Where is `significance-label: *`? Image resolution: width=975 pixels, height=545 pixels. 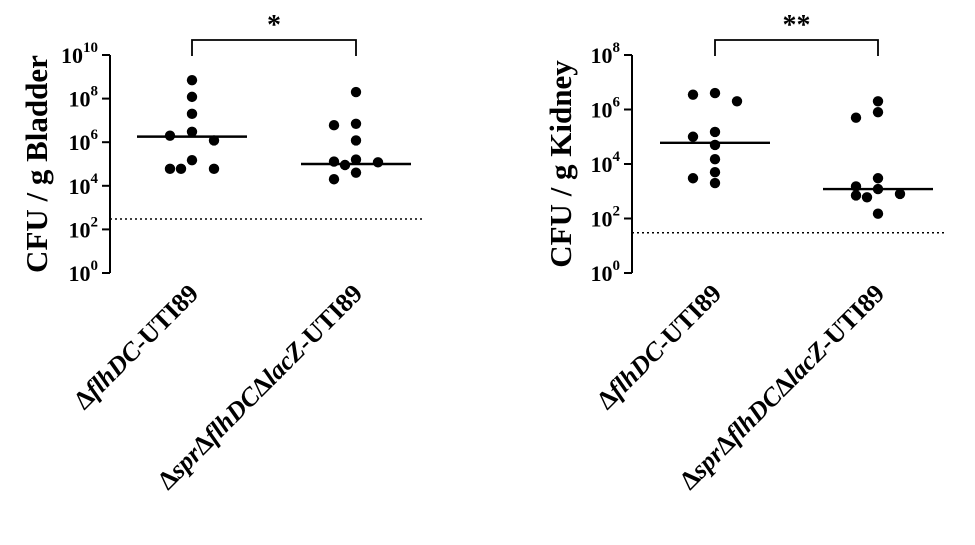 significance-label: * is located at coordinates (274, 25).